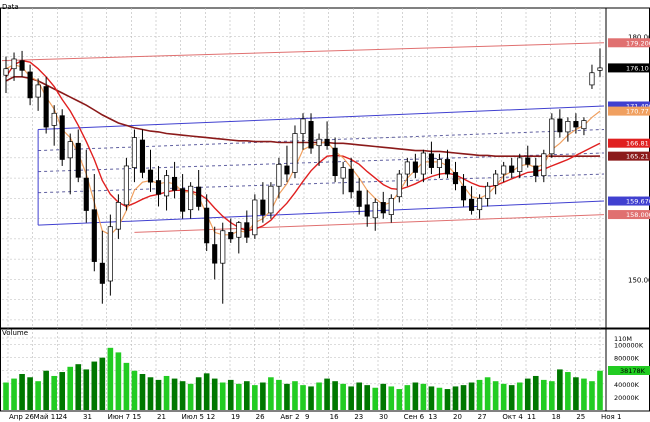  I want to click on volume-title: Volume, so click(15, 333).